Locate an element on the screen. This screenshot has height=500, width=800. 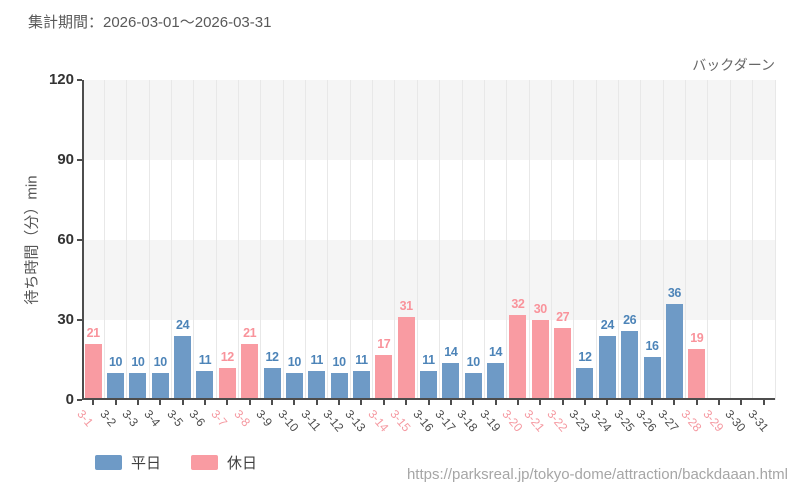
x-tick-label: 3-21 is located at coordinates (534, 421).